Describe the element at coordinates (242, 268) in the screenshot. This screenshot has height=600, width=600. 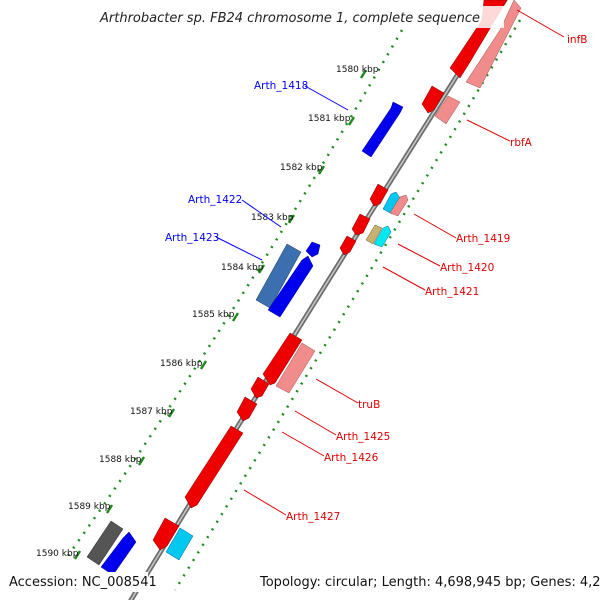
I see `tick-label-1584: 1584 kbp` at that location.